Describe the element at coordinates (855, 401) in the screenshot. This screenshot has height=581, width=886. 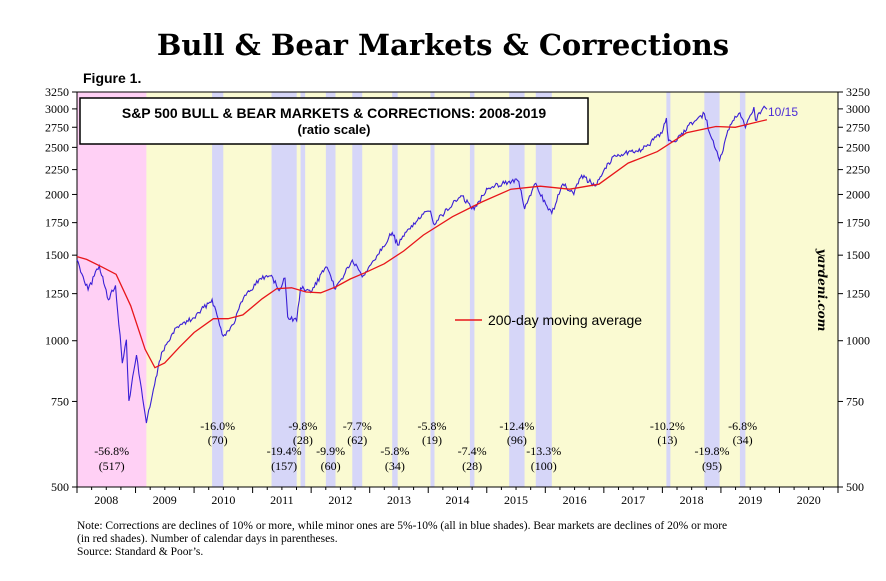
I see `right-y-tick-label: 750` at that location.